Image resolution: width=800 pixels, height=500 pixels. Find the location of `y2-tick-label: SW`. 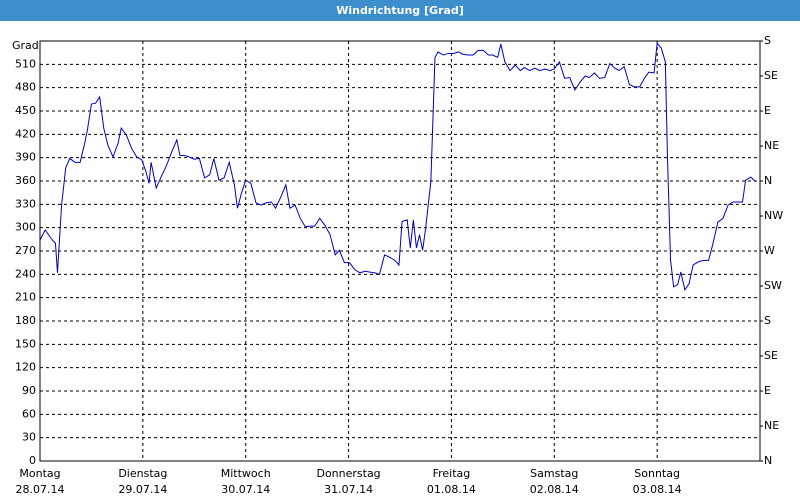

y2-tick-label: SW is located at coordinates (773, 285).